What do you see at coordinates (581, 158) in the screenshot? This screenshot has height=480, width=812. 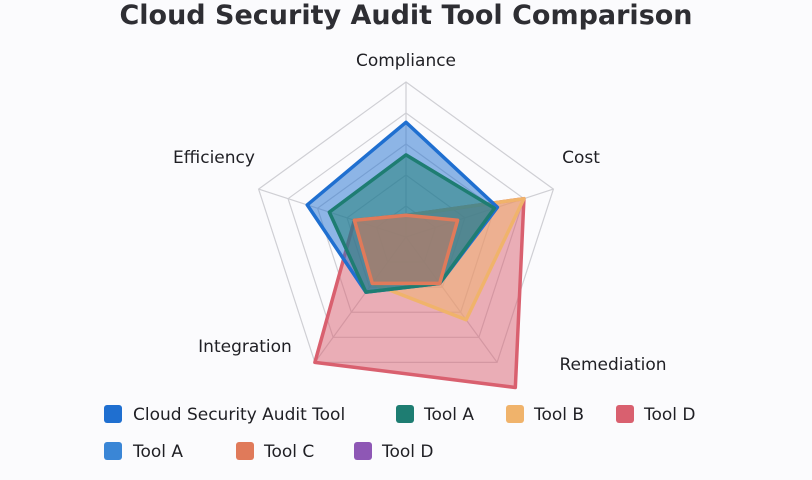 I see `axis-label-cost: Cost` at bounding box center [581, 158].